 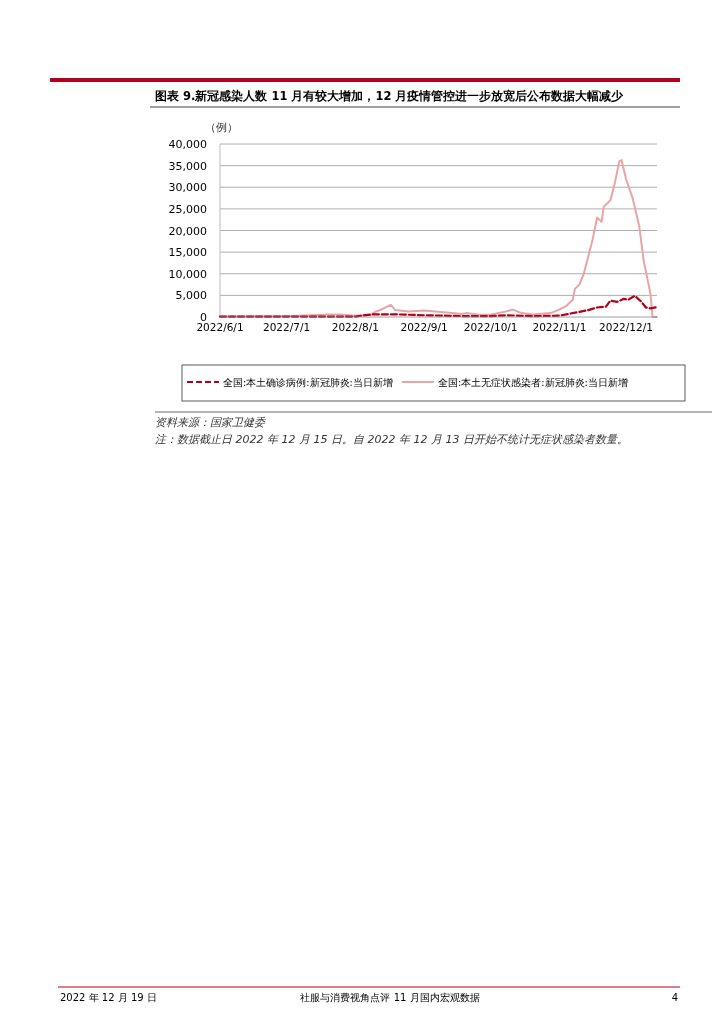 I want to click on text: 2022 年 12 月 19 日, so click(x=108, y=997).